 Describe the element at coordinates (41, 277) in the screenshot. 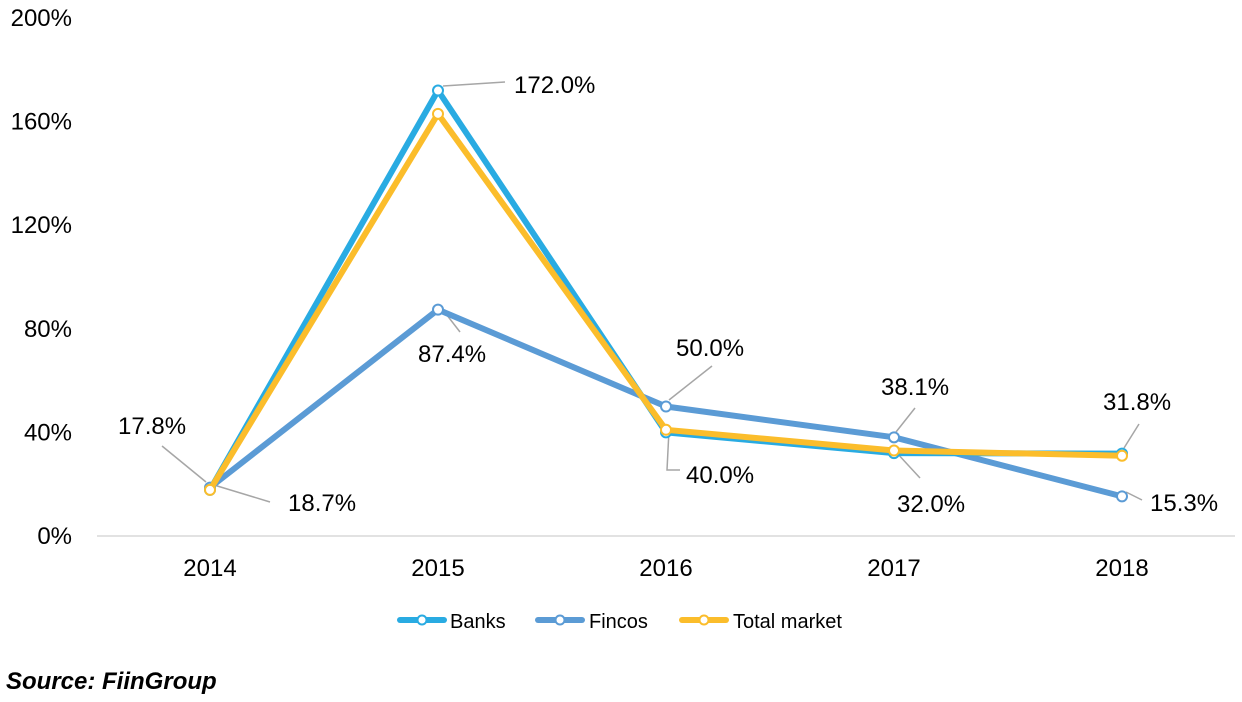

I see `y-axis: 0% 40% 80% 120% 160% 200%` at that location.